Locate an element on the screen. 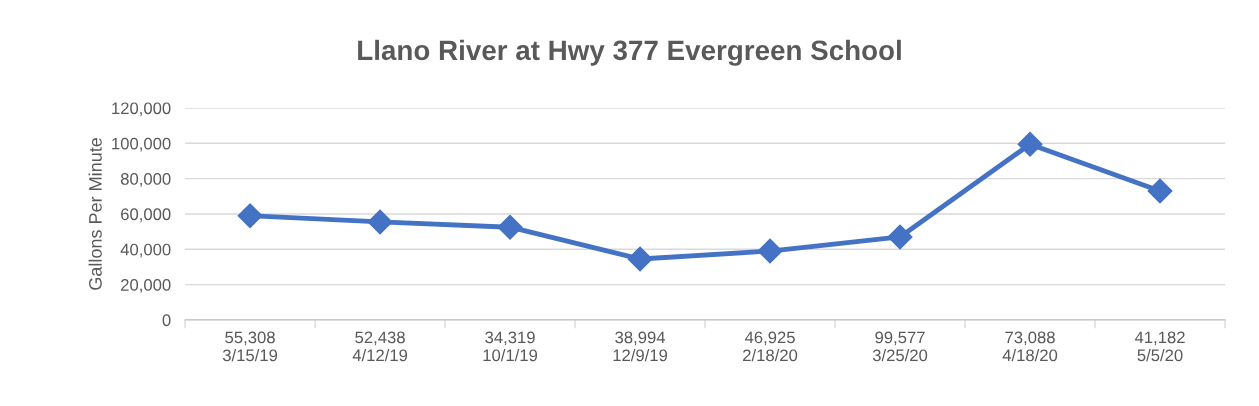  y-tick-label: 20,000 is located at coordinates (146, 286).